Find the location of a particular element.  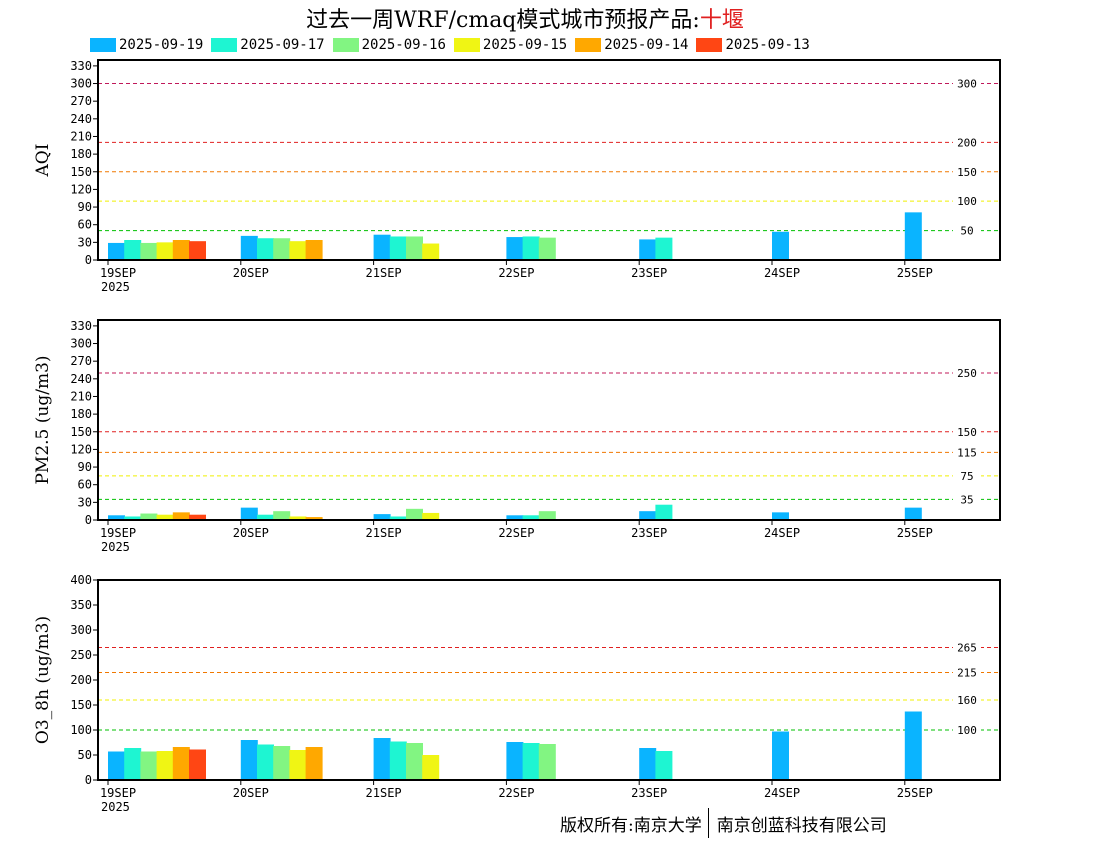

y-axis-label: AQI is located at coordinates (43, 161).